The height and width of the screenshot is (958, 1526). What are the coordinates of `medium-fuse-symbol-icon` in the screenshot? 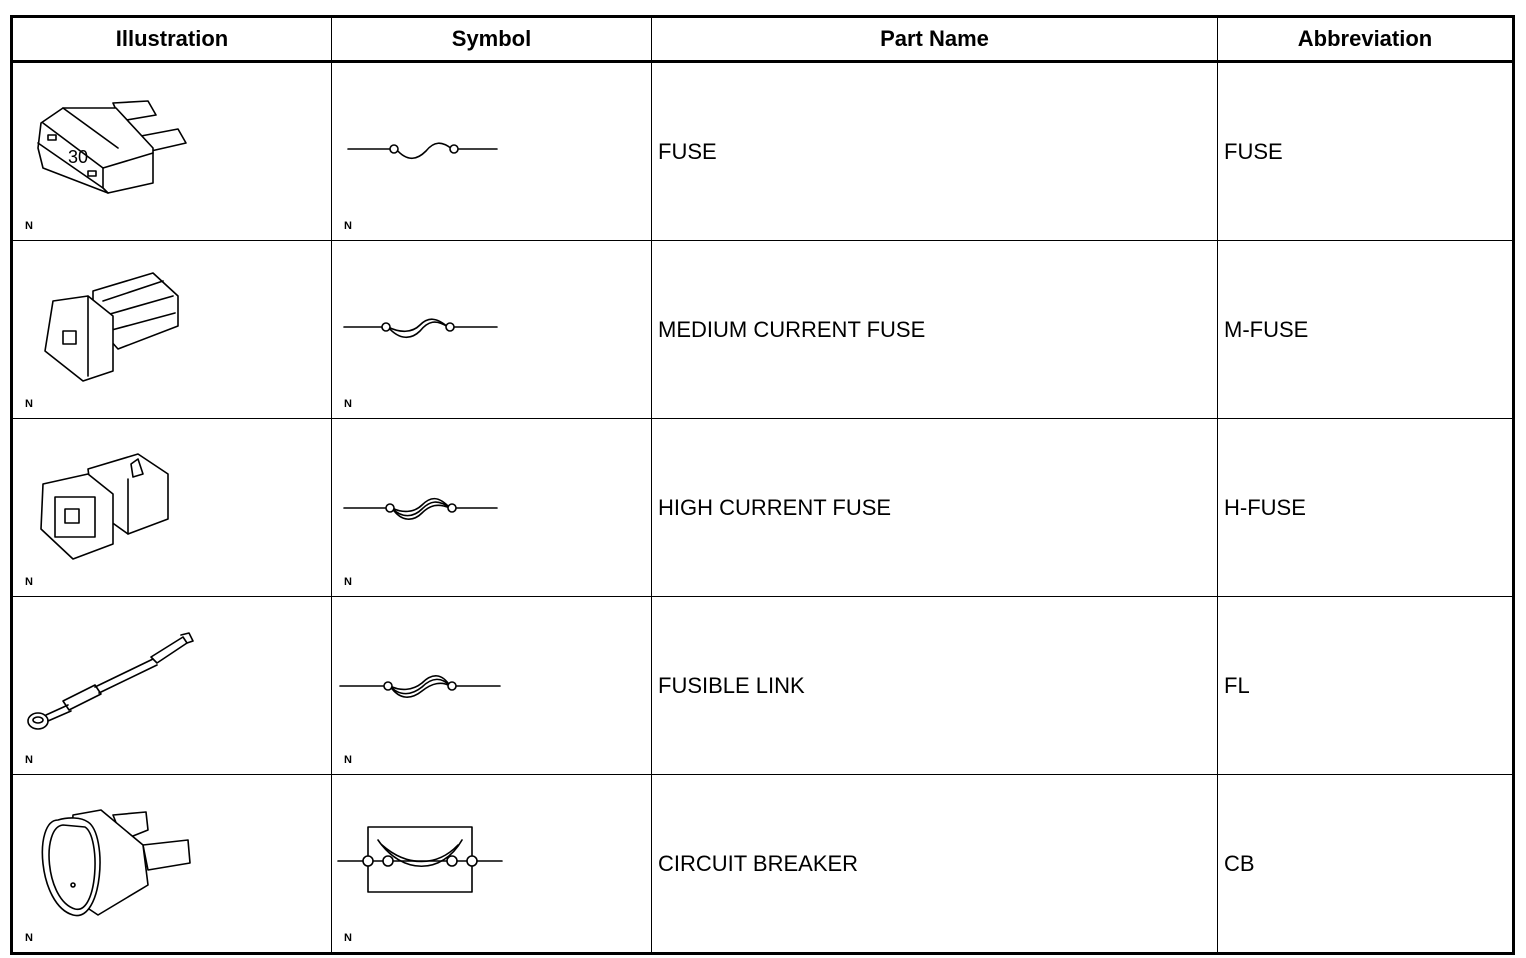 It's located at (420, 328).